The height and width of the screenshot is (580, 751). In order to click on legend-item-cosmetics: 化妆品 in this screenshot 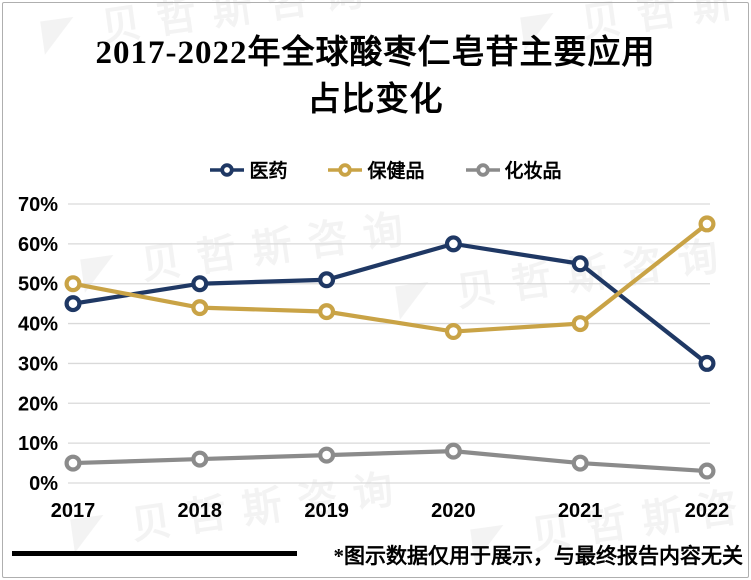, I will do `click(513, 169)`.